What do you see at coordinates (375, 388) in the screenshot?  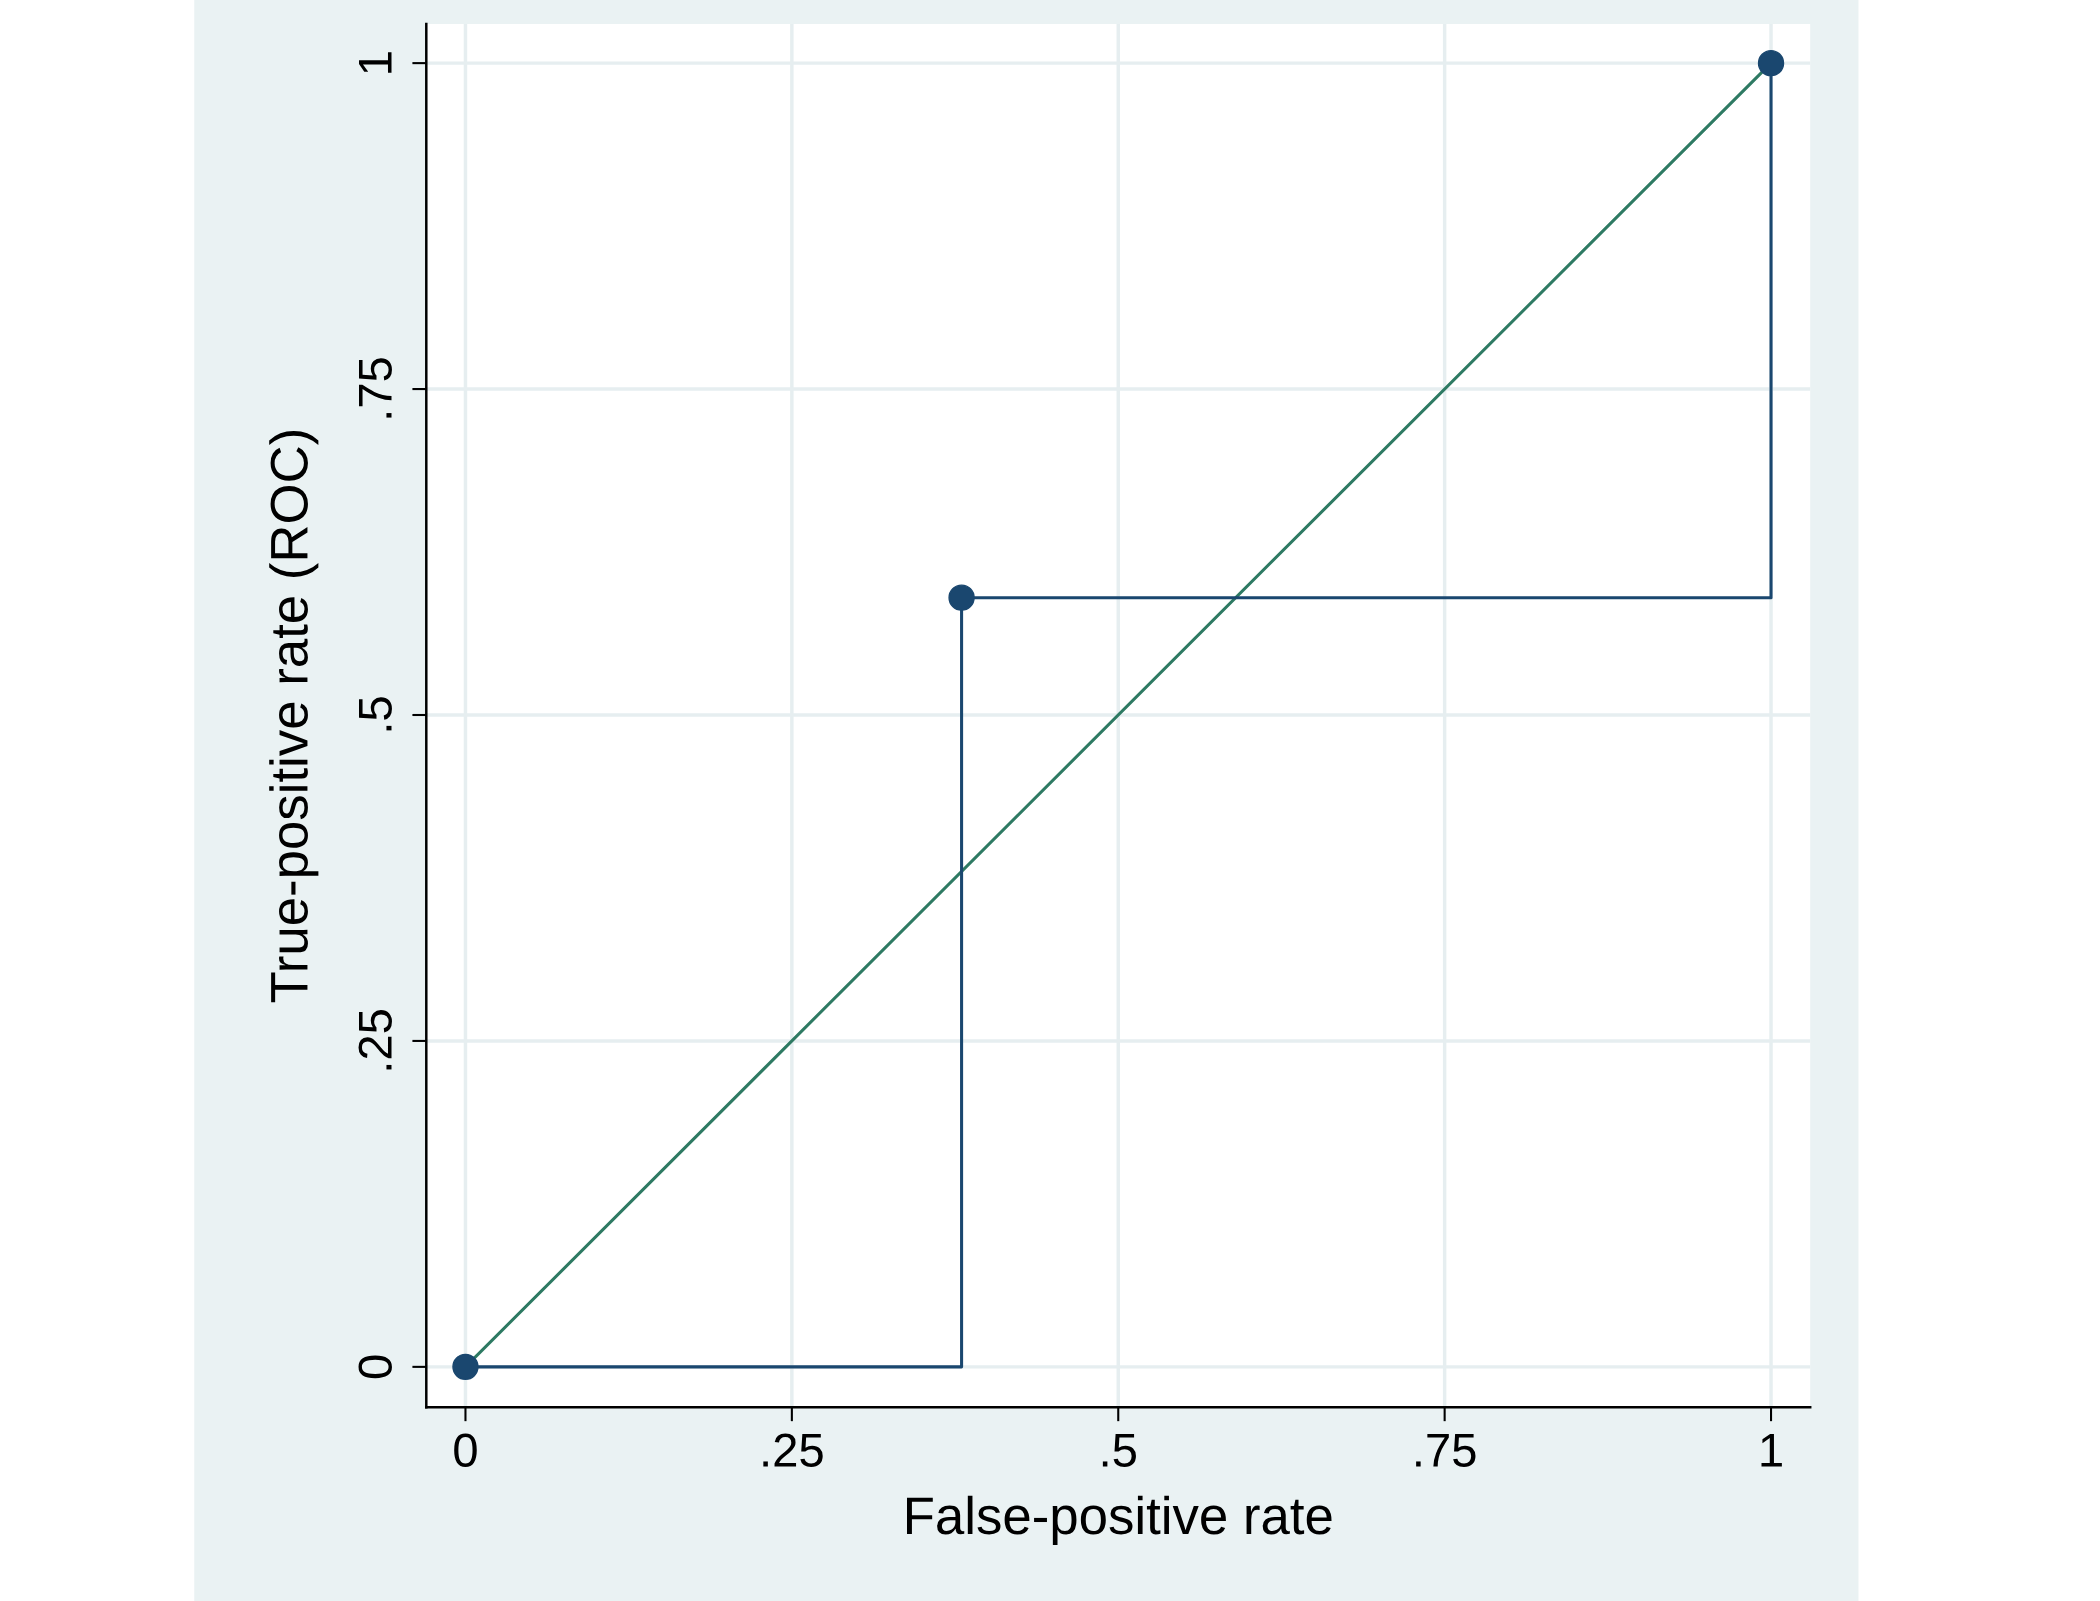 I see `y-tick-label: .75` at bounding box center [375, 388].